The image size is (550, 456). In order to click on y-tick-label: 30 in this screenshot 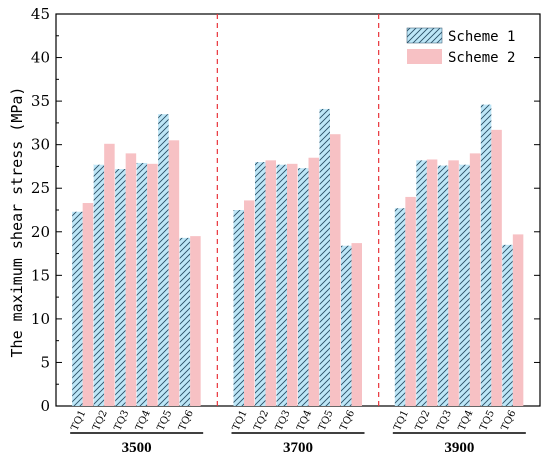, I will do `click(40, 145)`.